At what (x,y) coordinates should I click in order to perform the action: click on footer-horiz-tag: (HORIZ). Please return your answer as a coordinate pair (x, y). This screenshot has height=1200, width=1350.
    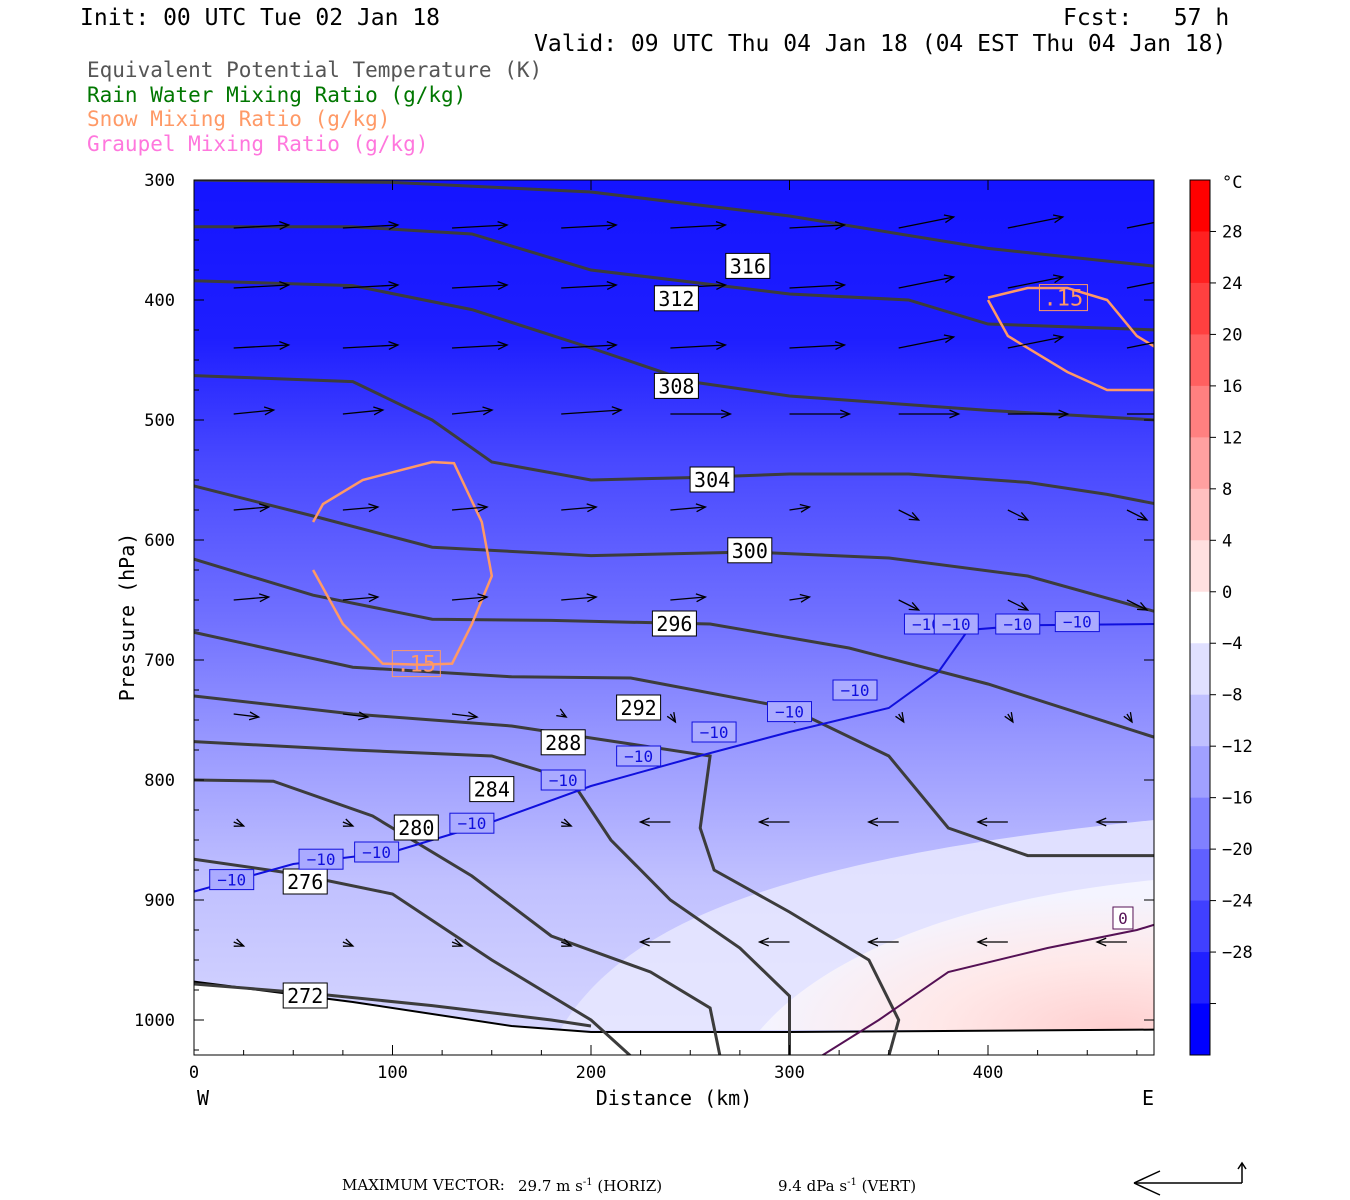
    Looking at the image, I should click on (630, 1186).